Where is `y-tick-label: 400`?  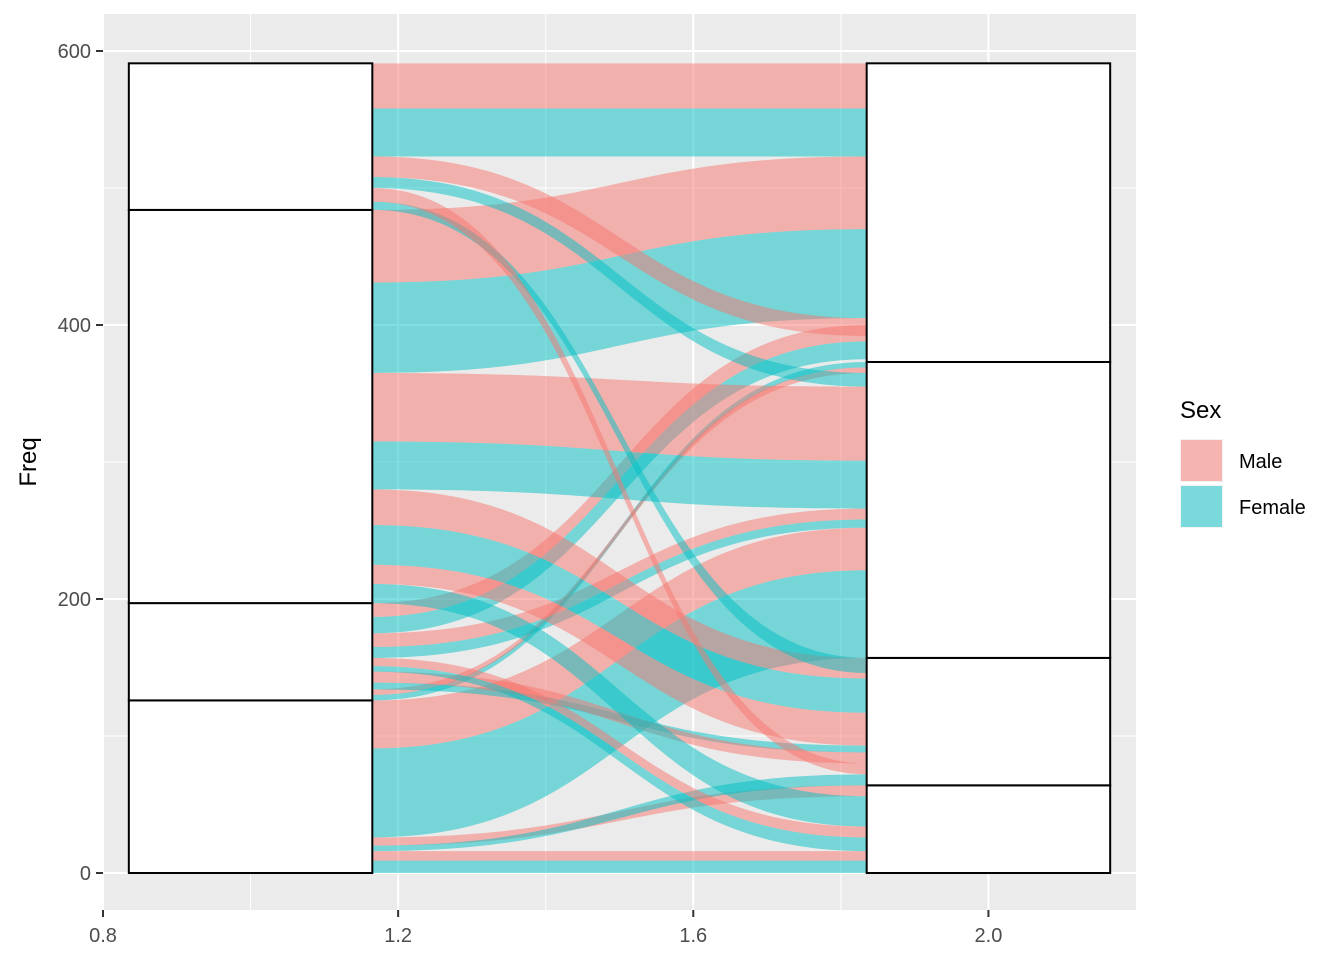
y-tick-label: 400 is located at coordinates (74, 326).